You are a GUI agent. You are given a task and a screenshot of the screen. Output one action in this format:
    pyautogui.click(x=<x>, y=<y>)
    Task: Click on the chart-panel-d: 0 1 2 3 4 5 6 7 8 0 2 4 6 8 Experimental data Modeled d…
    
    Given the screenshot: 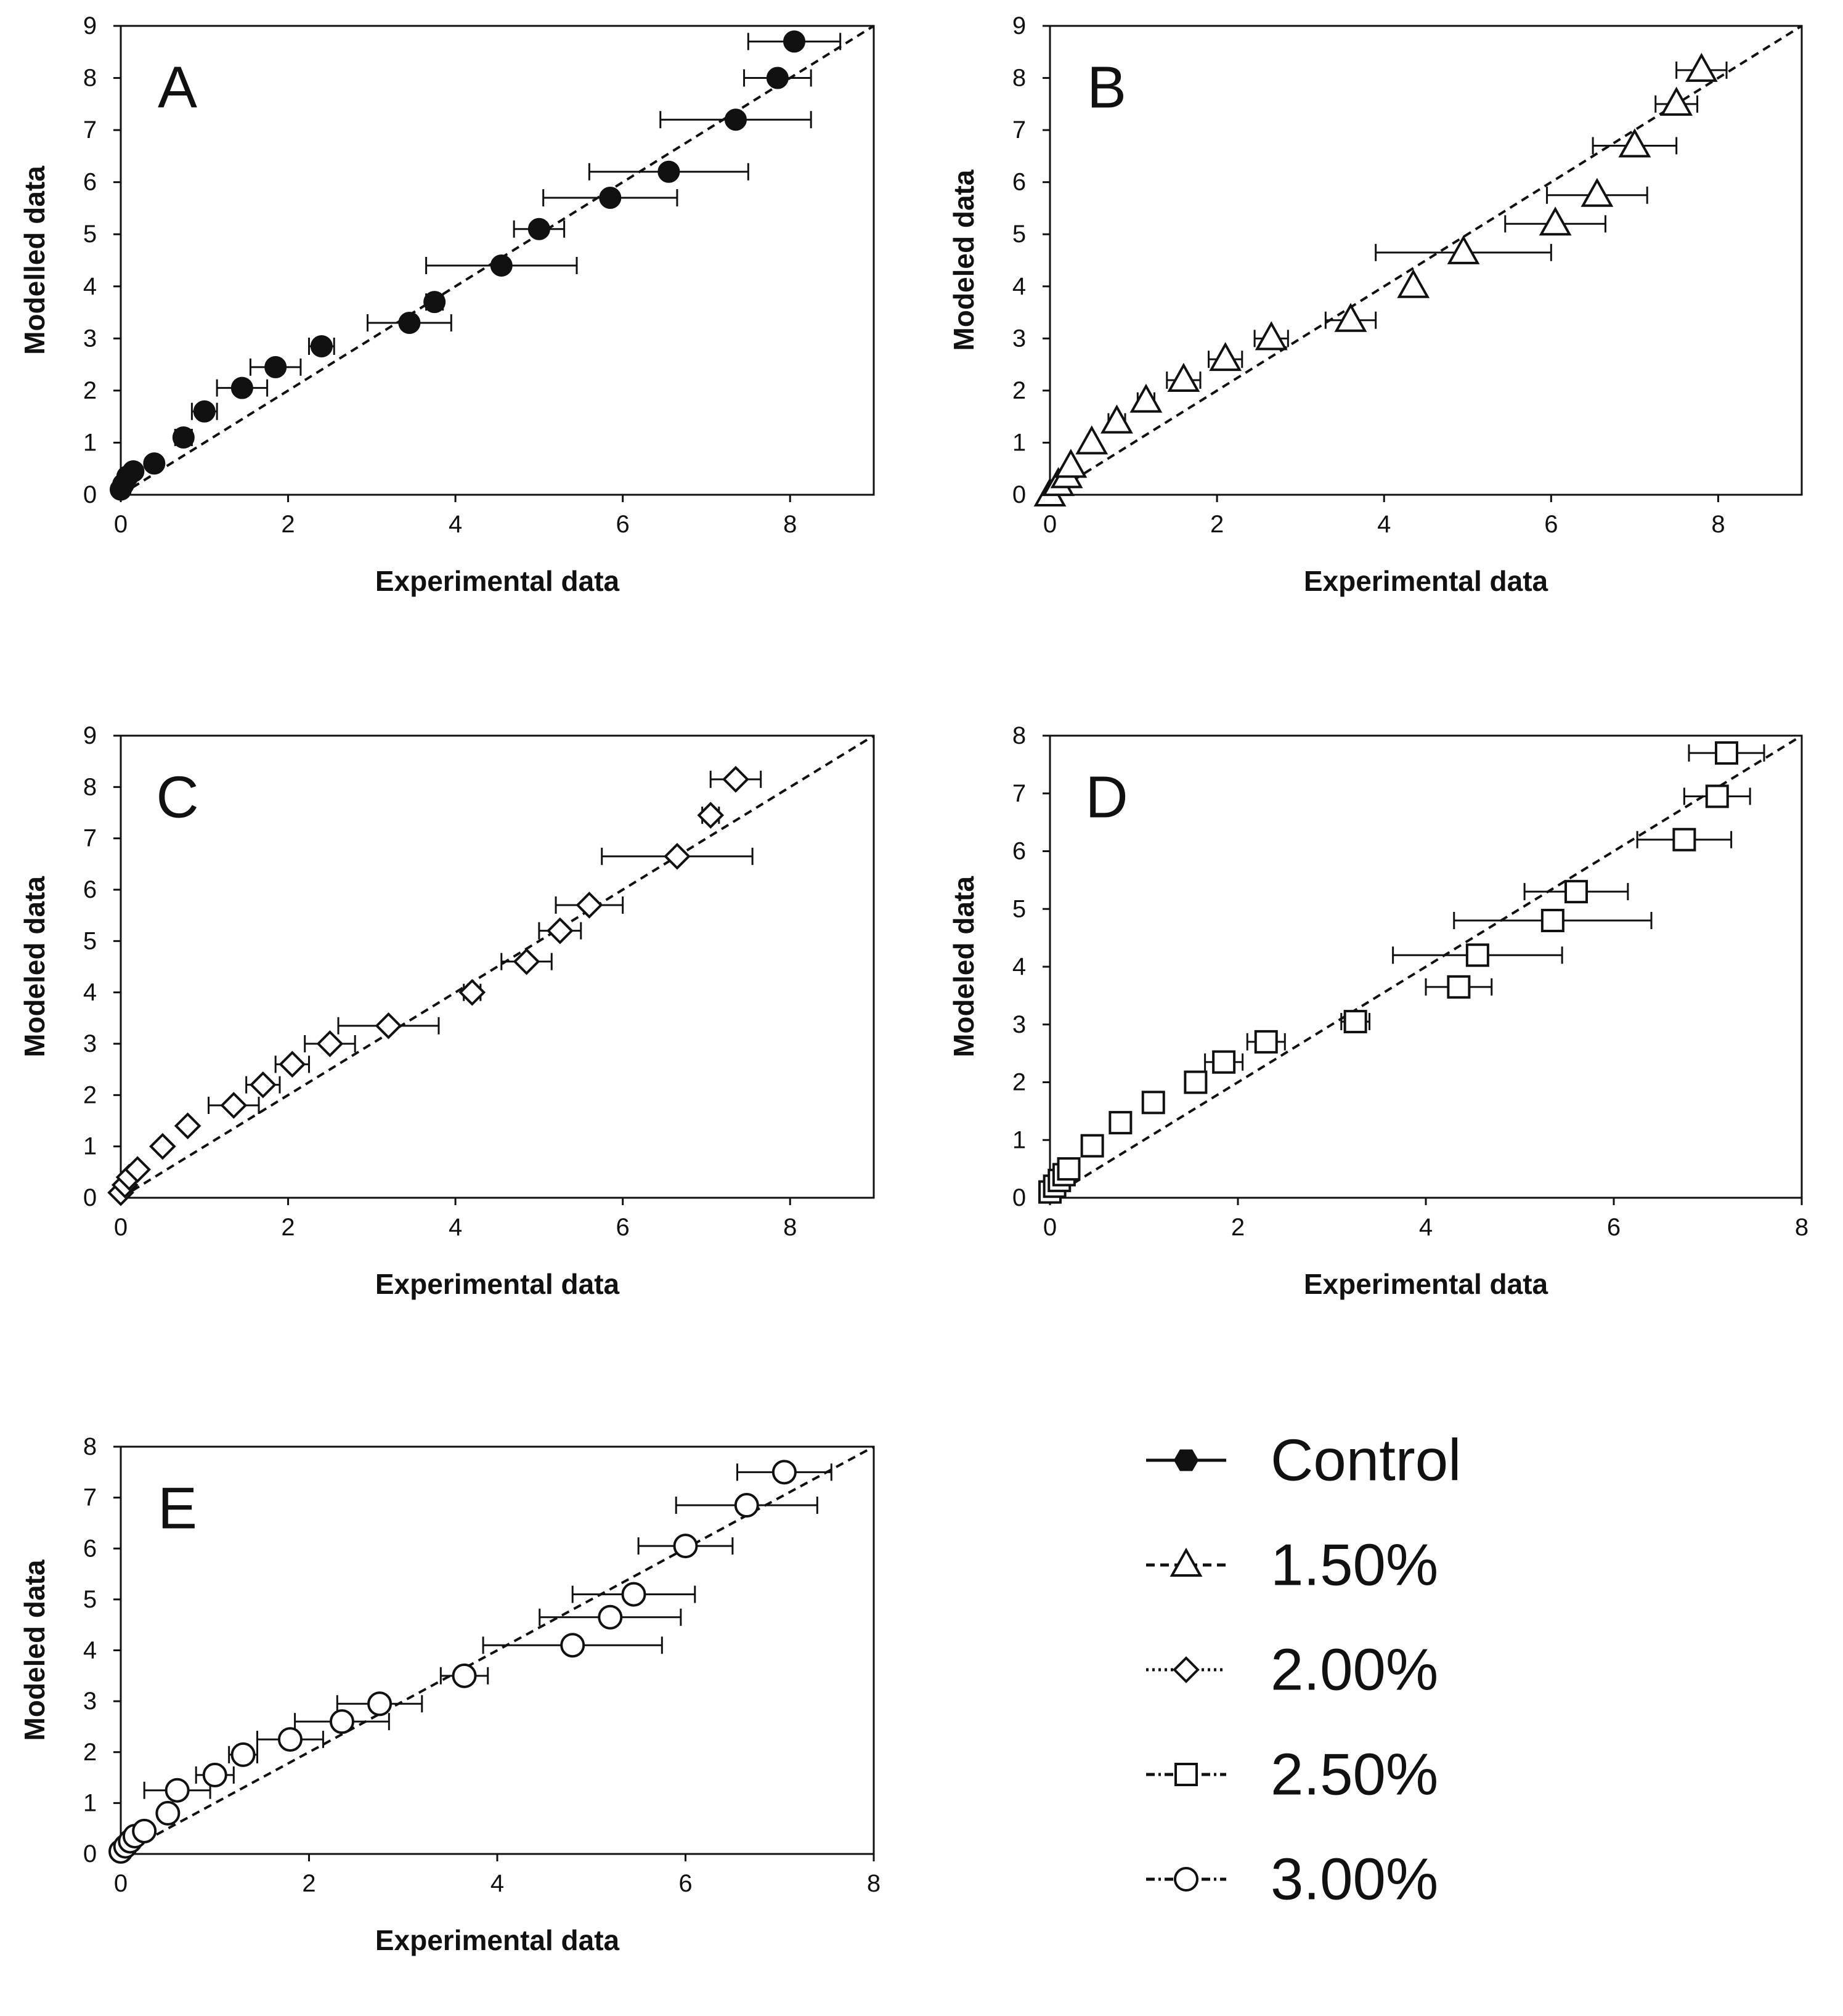 What is the action you would take?
    pyautogui.click(x=1378, y=1011)
    